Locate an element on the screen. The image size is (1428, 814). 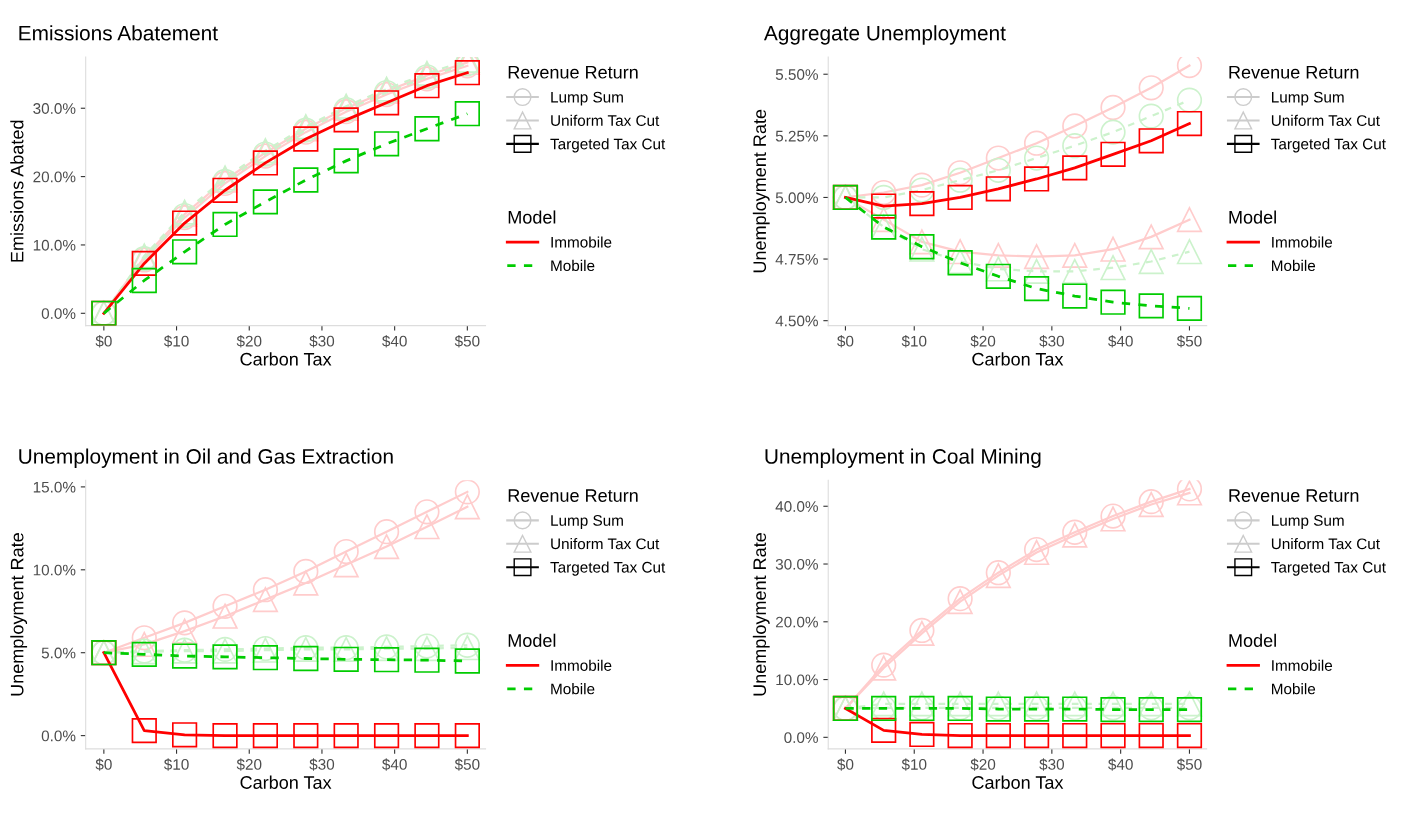
y-tick-label: 5.0% is located at coordinates (58, 653).